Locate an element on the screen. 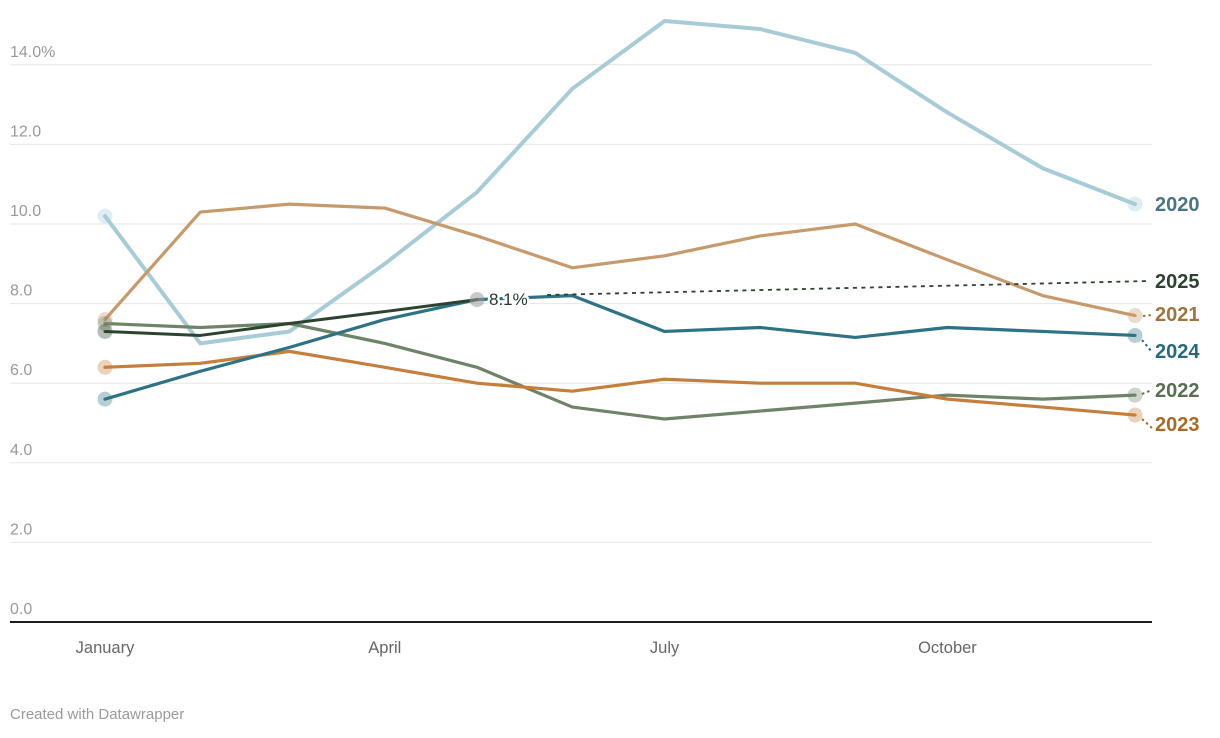 The height and width of the screenshot is (738, 1220). start-marker-2025 is located at coordinates (105, 331).